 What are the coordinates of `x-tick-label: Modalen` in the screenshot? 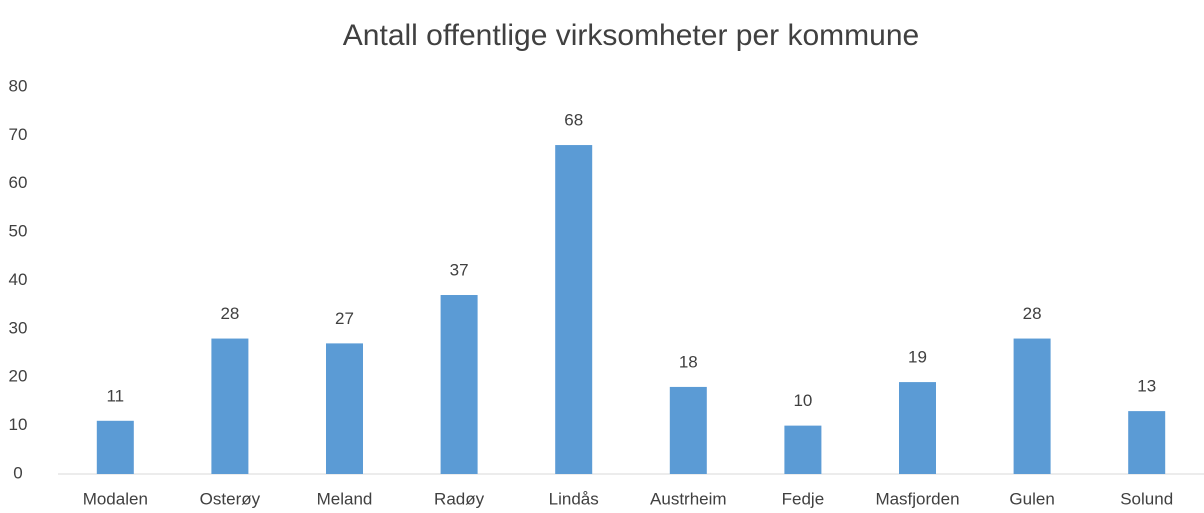 It's located at (115, 498).